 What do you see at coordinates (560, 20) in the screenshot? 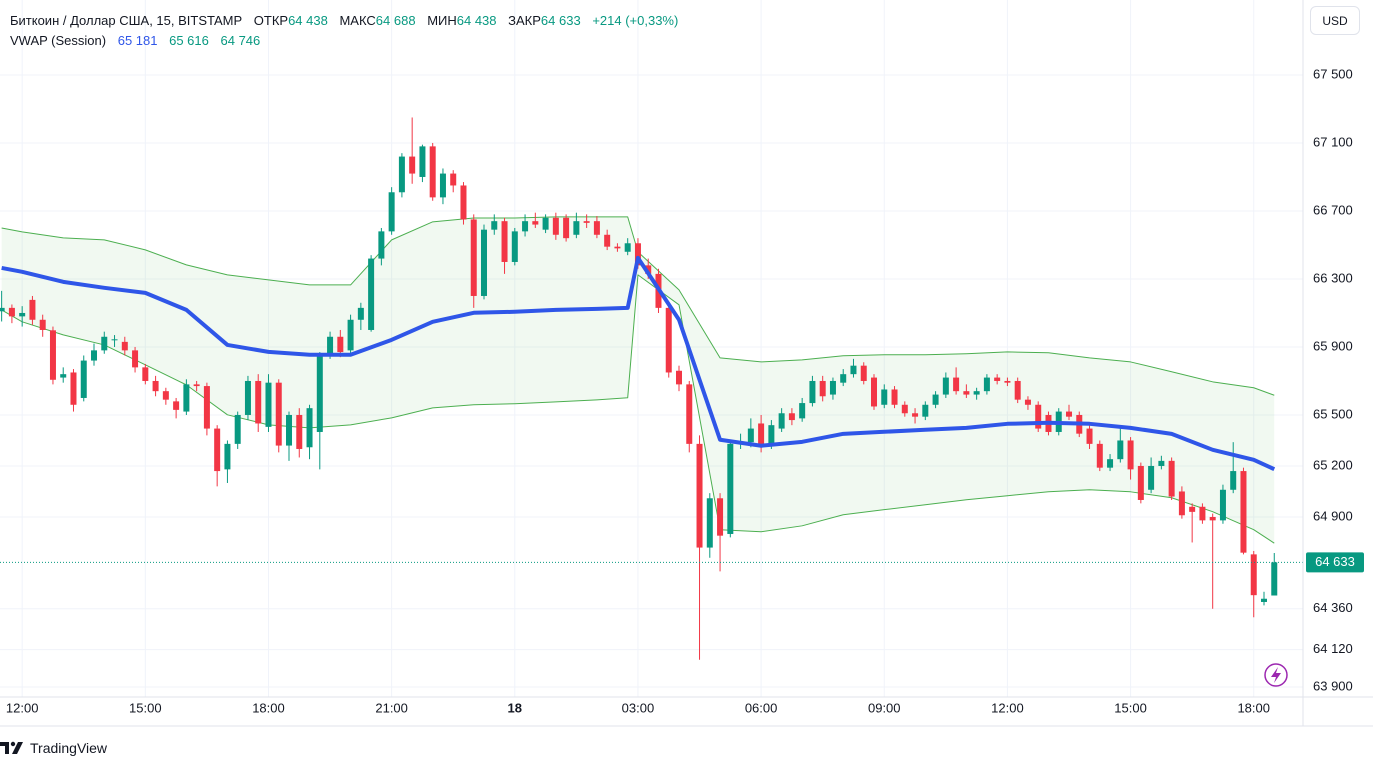
I see `ohlc-value: 64 633` at bounding box center [560, 20].